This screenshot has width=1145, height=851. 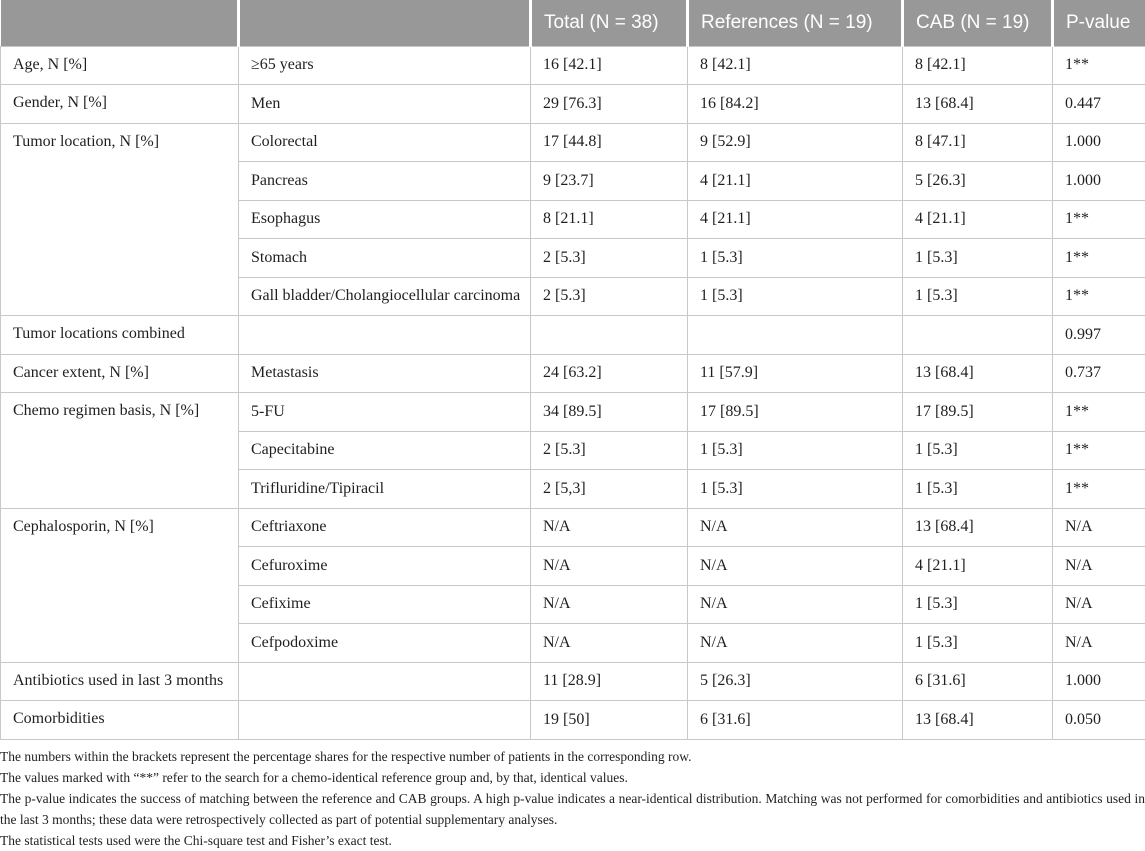 What do you see at coordinates (795, 219) in the screenshot?
I see `cell-references: 4 [21.1]` at bounding box center [795, 219].